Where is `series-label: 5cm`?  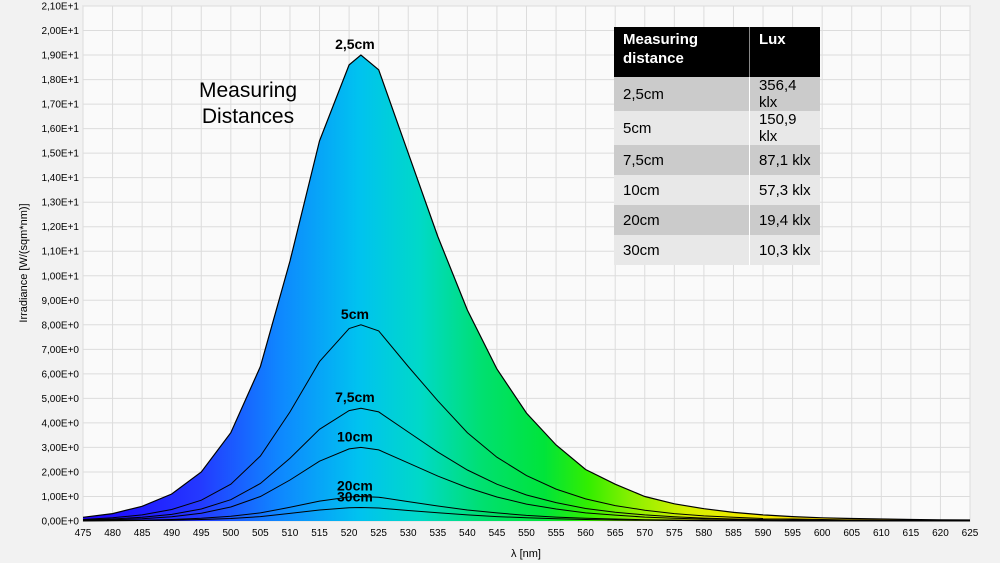
series-label: 5cm is located at coordinates (355, 314).